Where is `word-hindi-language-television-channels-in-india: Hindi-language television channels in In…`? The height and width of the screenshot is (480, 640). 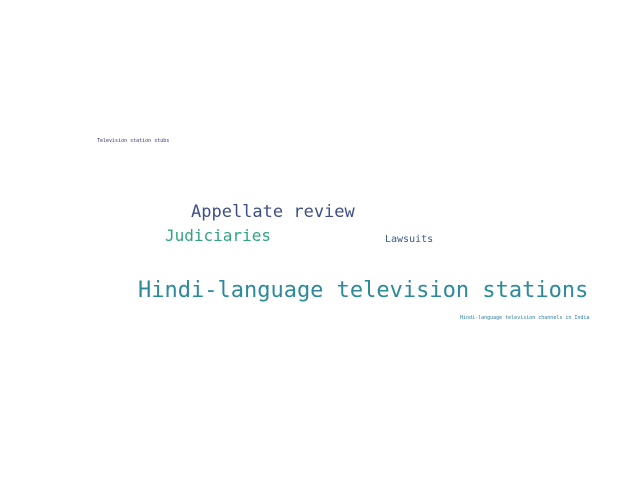
word-hindi-language-television-channels-in-india: Hindi-language television channels in In… is located at coordinates (525, 318).